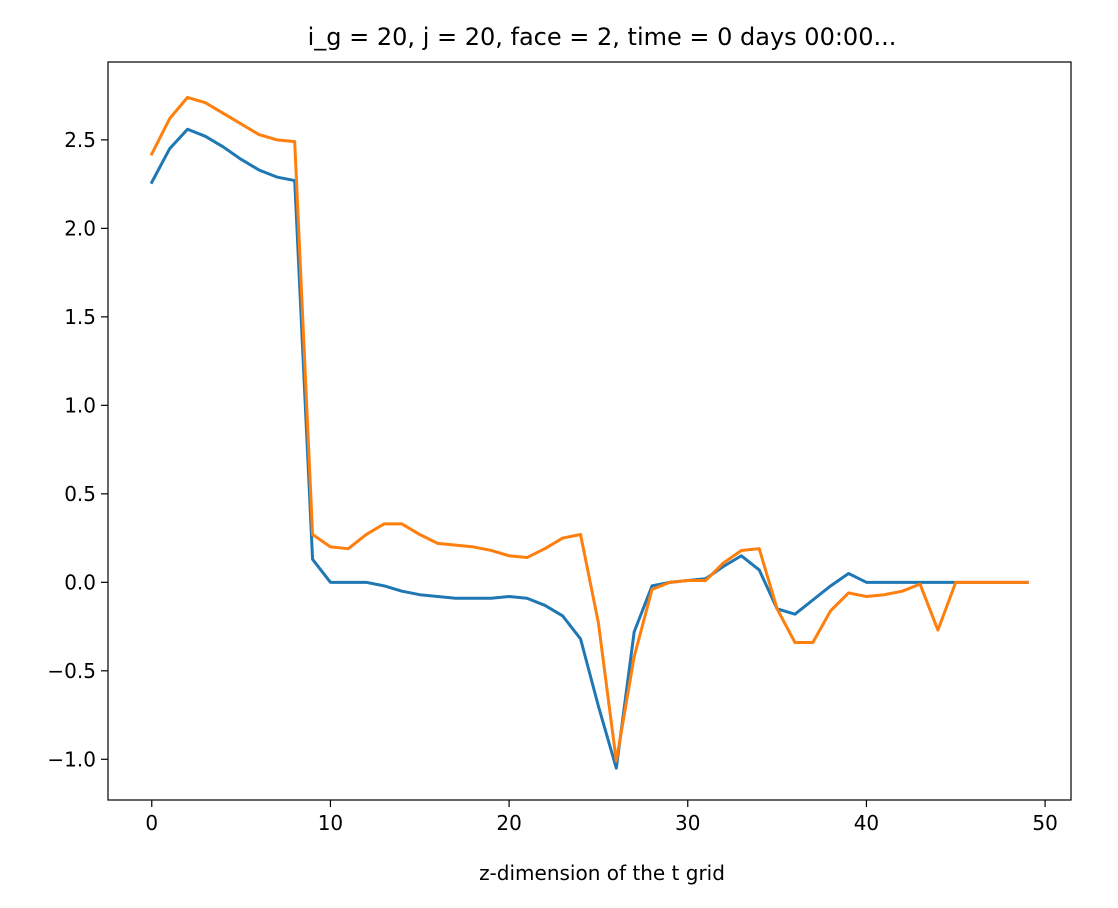  What do you see at coordinates (80, 494) in the screenshot?
I see `y-tick-label: 0.5` at bounding box center [80, 494].